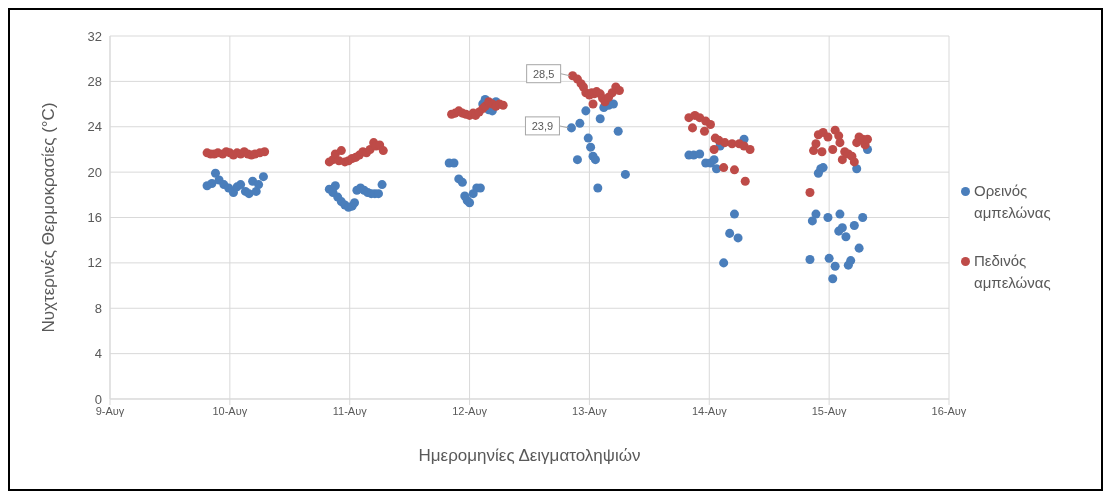  I want to click on x-axis-title: Ημερομηνίες Δειγματοληψιών, so click(529, 455).